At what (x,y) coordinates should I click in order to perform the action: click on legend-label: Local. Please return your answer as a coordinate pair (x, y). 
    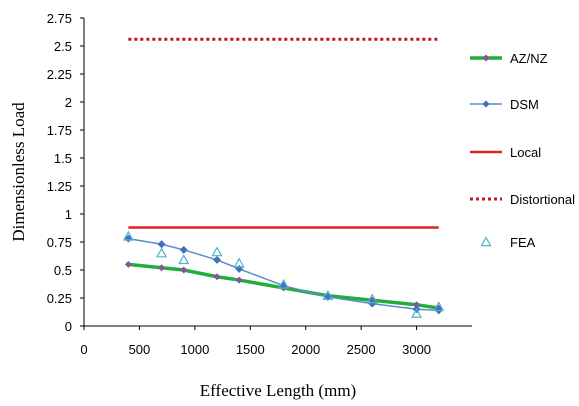
    Looking at the image, I should click on (525, 152).